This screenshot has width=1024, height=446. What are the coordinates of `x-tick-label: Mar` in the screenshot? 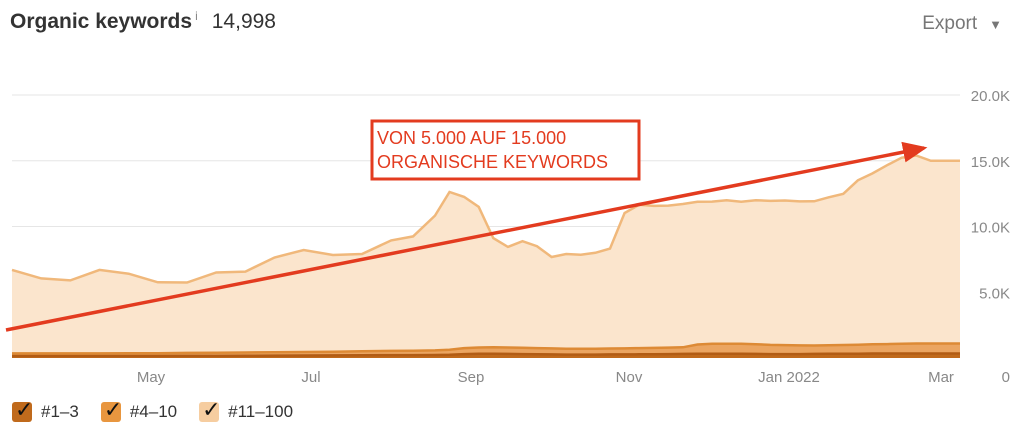 It's located at (941, 377).